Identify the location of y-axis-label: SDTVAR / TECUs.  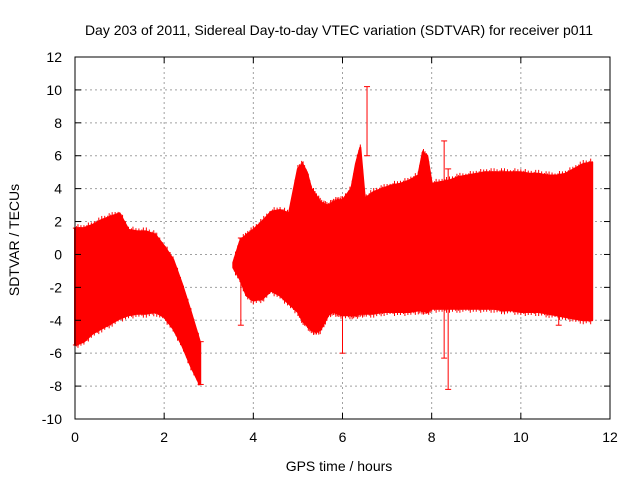
(14, 240).